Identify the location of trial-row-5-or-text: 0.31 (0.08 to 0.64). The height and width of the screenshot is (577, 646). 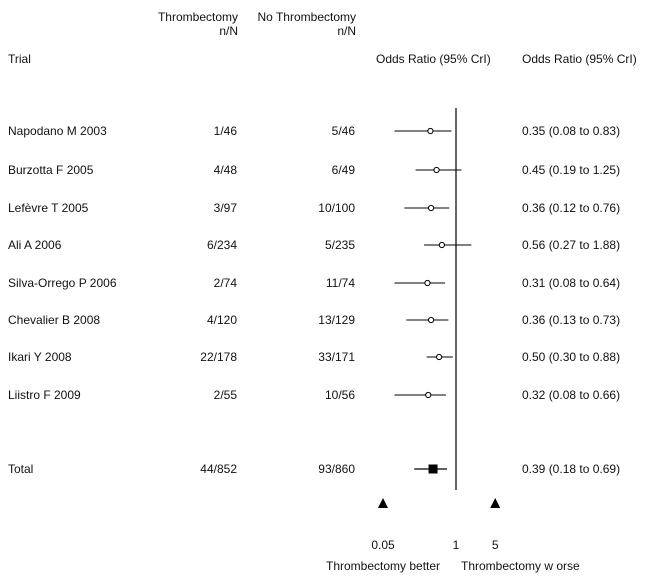
(571, 283).